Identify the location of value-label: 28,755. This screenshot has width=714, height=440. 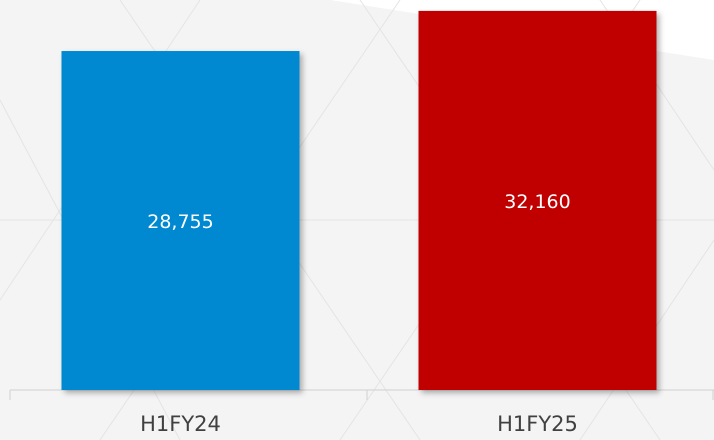
(180, 222).